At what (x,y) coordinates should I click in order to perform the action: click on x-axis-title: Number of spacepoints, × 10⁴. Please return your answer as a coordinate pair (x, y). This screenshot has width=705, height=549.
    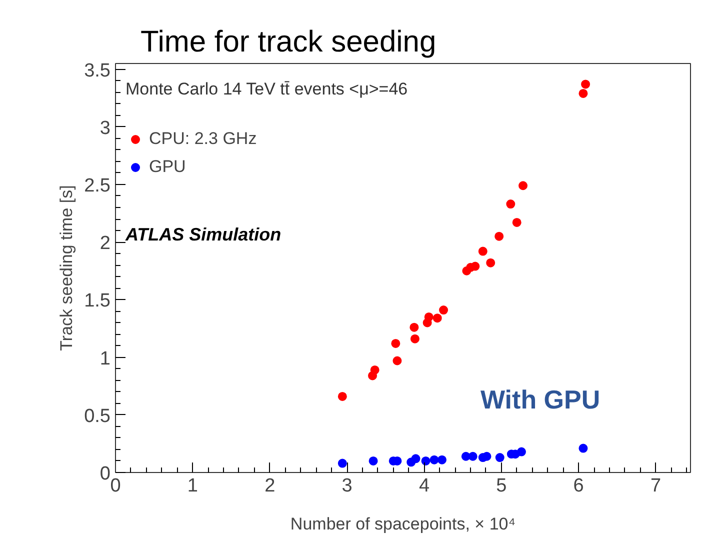
    Looking at the image, I should click on (403, 524).